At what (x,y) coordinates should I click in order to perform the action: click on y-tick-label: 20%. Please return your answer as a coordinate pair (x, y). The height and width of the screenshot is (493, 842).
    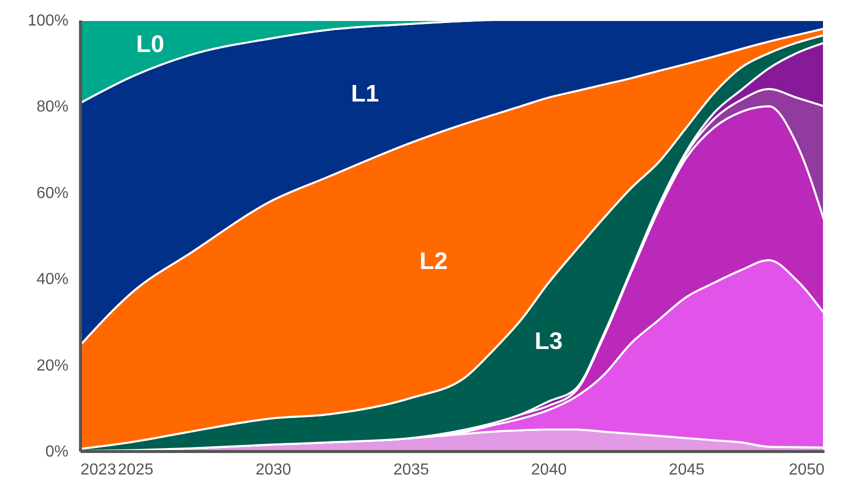
    Looking at the image, I should click on (52, 365).